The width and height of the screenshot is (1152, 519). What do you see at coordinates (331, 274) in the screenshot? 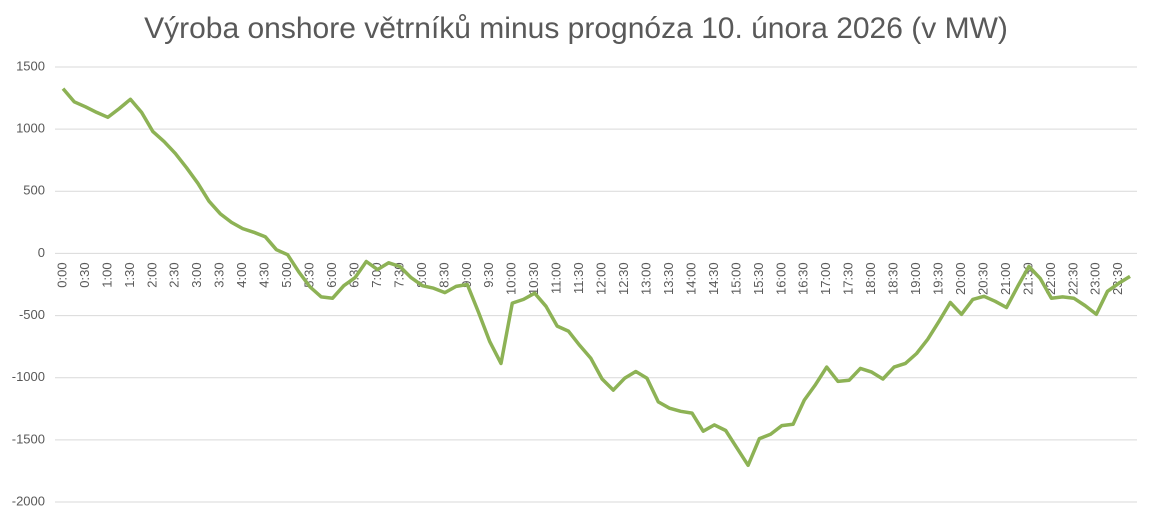
I see `x-tick-label: 6:00` at bounding box center [331, 274].